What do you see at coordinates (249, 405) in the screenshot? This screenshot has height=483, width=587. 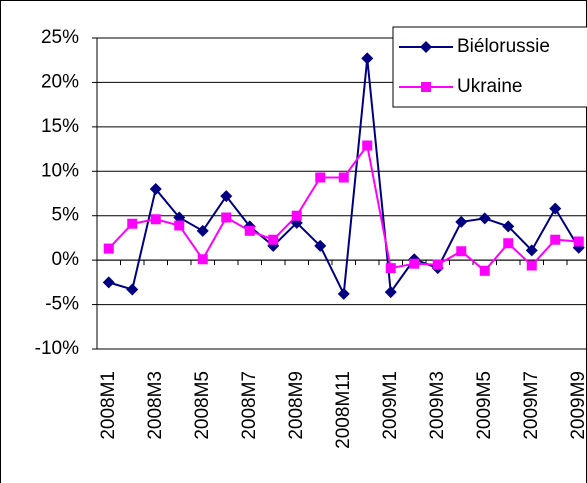 I see `x-tick-label: 2008M7` at bounding box center [249, 405].